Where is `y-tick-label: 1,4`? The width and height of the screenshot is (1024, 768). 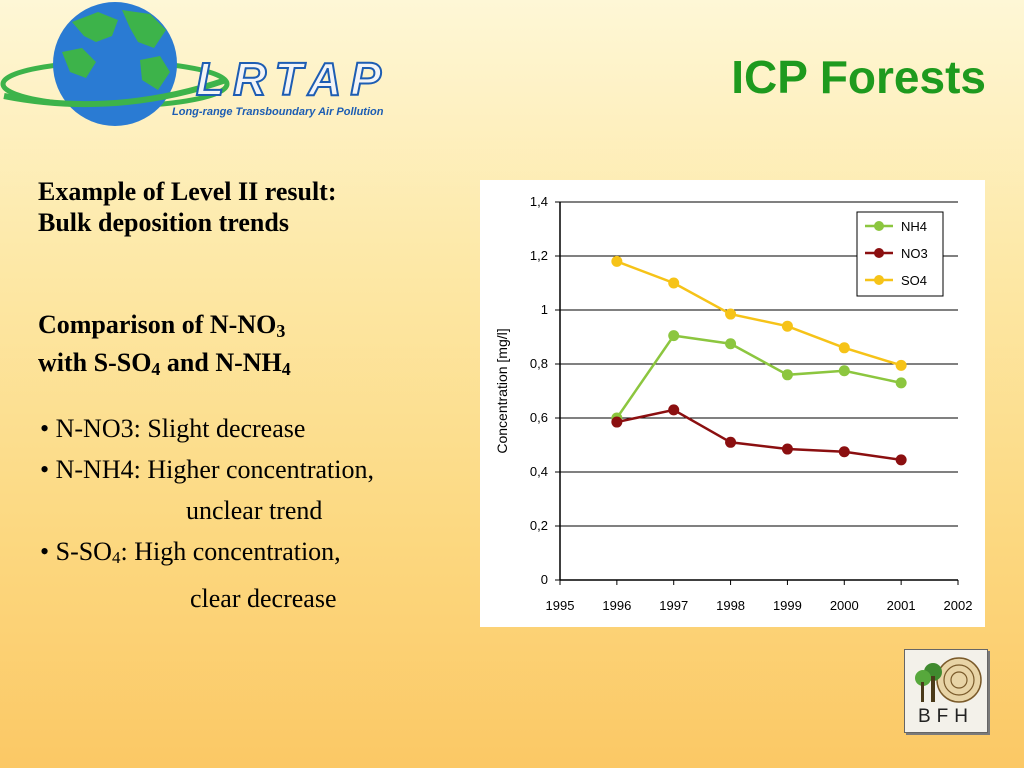
y-tick-label: 1,4 is located at coordinates (539, 201).